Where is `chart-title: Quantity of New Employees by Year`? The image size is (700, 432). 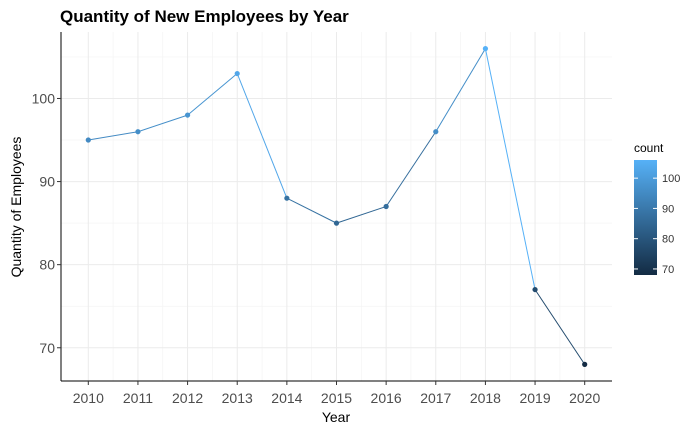 chart-title: Quantity of New Employees by Year is located at coordinates (204, 16).